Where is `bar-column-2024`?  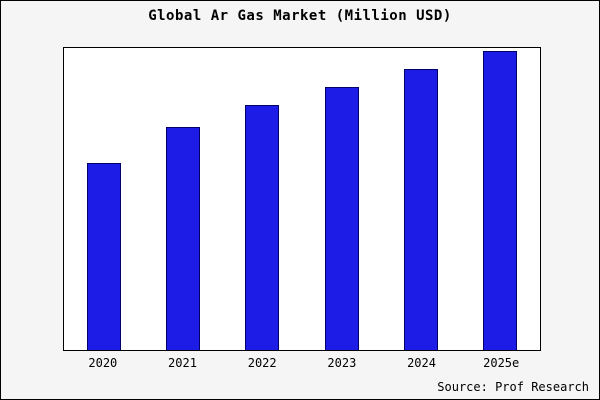 bar-column-2024 is located at coordinates (420, 199).